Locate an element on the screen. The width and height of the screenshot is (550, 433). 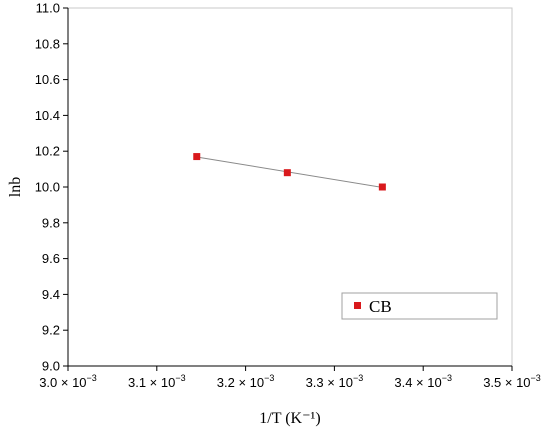
x-tick-label-mantissa: 3.3 × 10 is located at coordinates (329, 382).